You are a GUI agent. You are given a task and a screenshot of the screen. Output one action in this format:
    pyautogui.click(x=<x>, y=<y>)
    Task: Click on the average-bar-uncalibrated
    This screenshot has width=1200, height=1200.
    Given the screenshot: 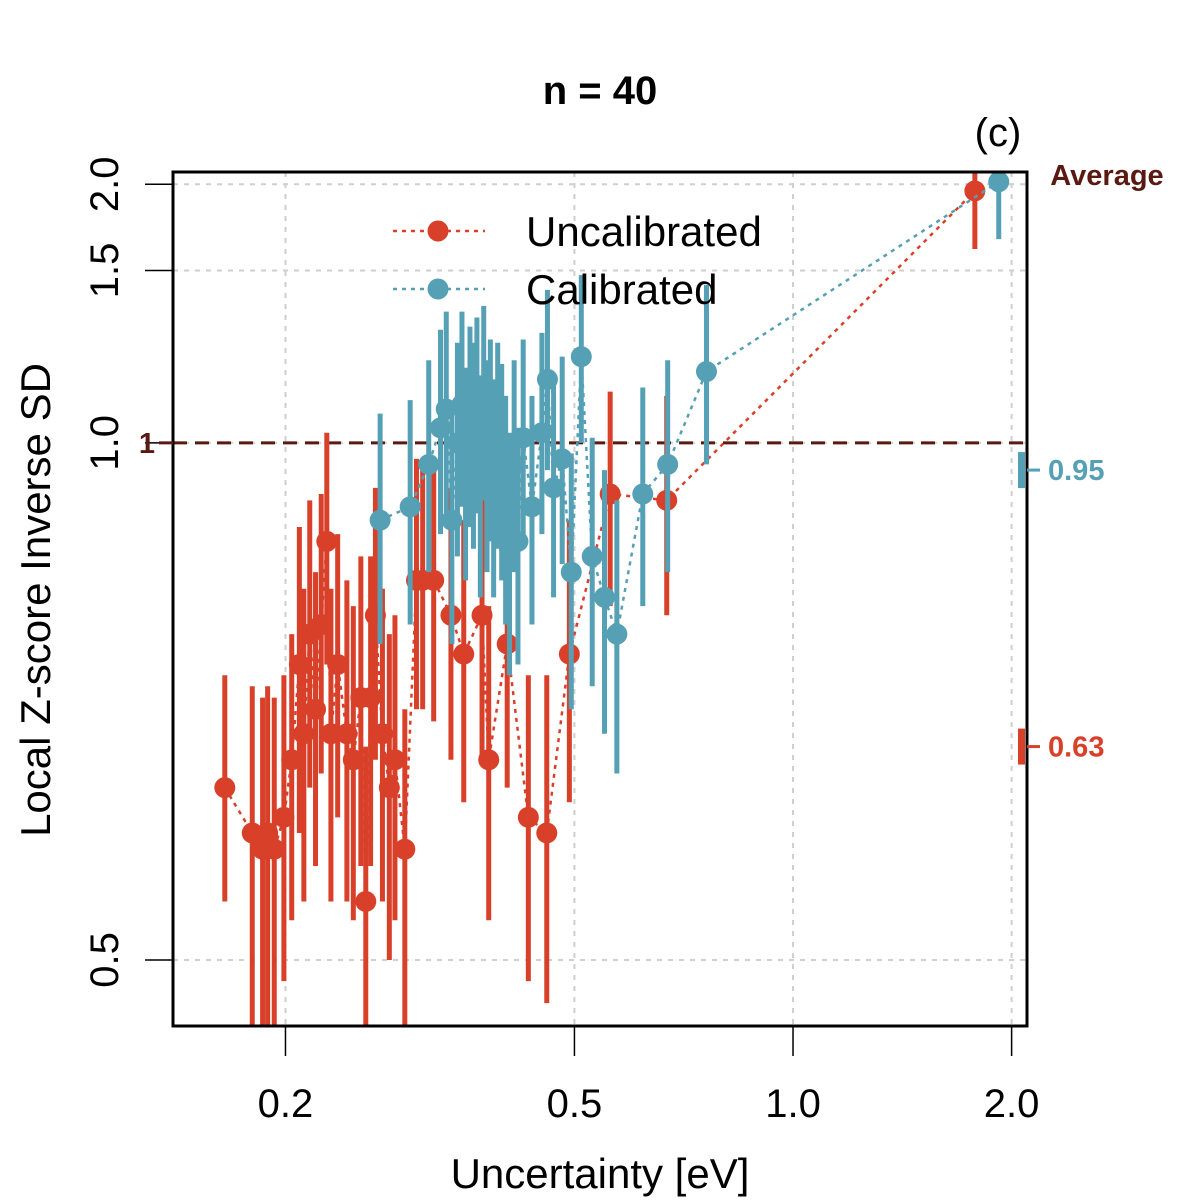 What is the action you would take?
    pyautogui.click(x=1021, y=746)
    